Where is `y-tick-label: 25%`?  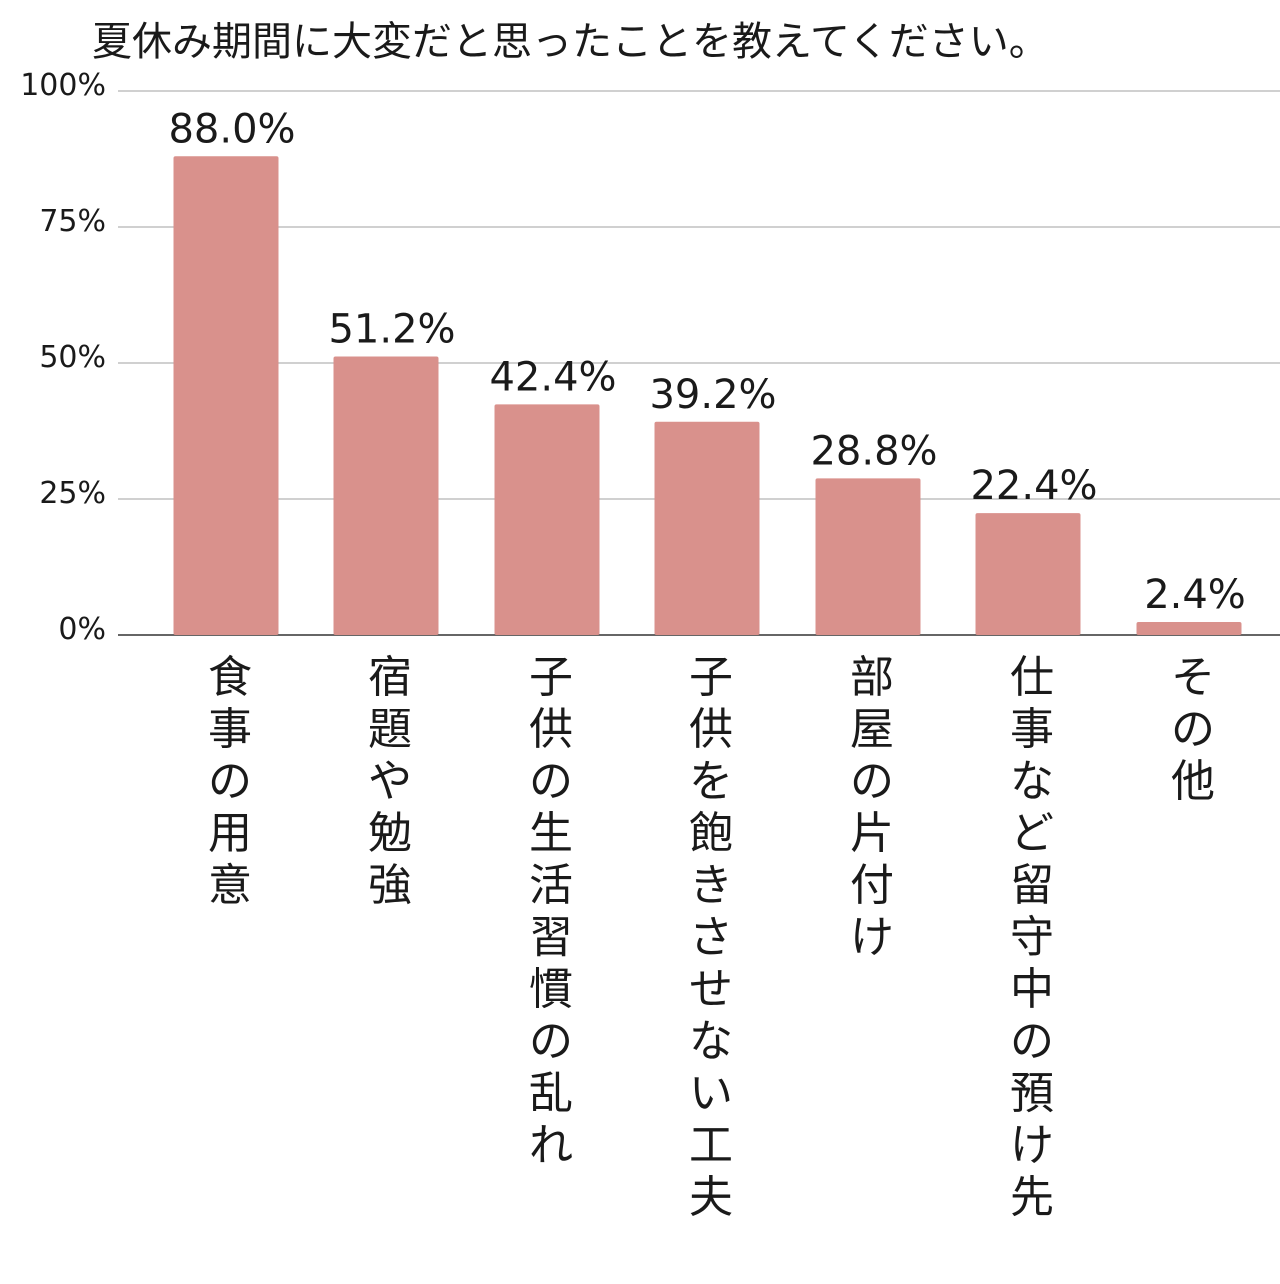 y-tick-label: 25% is located at coordinates (72, 493).